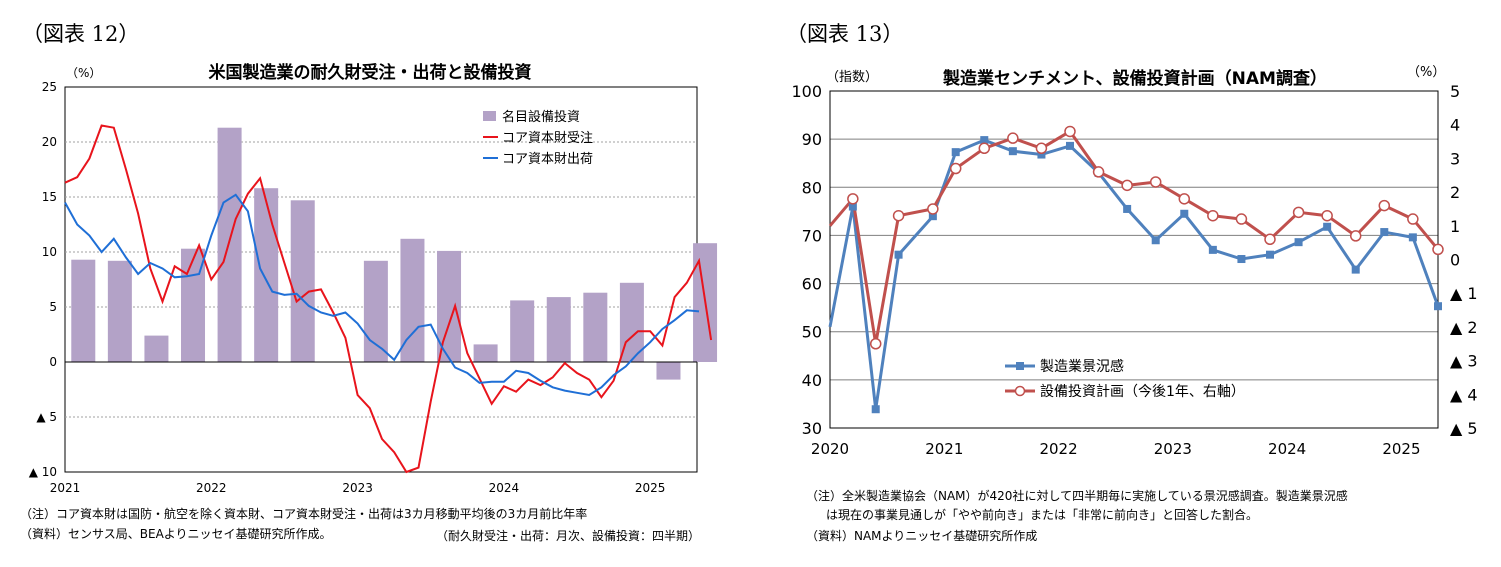 This screenshot has height=567, width=1501. Describe the element at coordinates (1455, 192) in the screenshot. I see `y-right-tick-label: 2` at that location.